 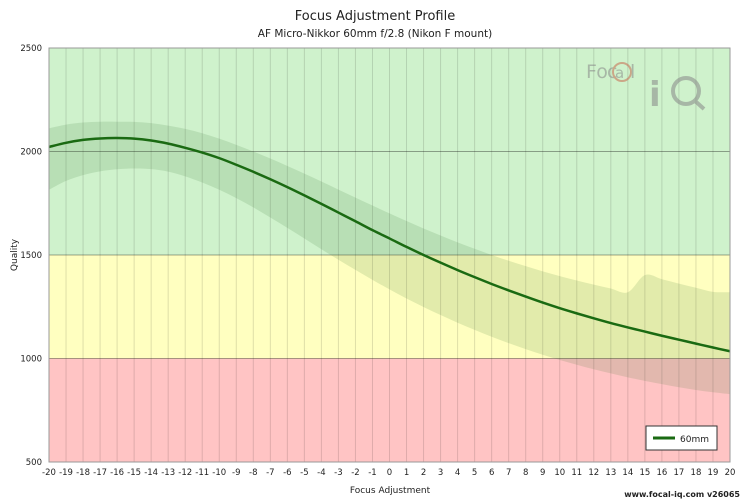 What do you see at coordinates (440, 473) in the screenshot?
I see `x-tick-label: 3` at bounding box center [440, 473].